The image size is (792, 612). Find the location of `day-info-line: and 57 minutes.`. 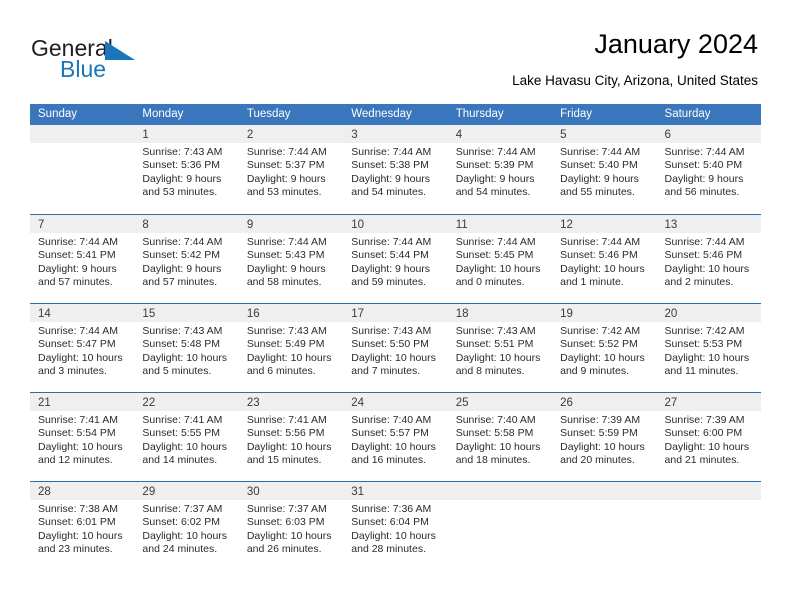

day-info-line: and 57 minutes. is located at coordinates (180, 282).